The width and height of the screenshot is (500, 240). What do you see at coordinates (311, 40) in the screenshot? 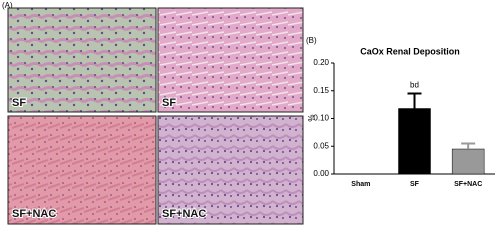
I see `panel-label: (B)` at bounding box center [311, 40].